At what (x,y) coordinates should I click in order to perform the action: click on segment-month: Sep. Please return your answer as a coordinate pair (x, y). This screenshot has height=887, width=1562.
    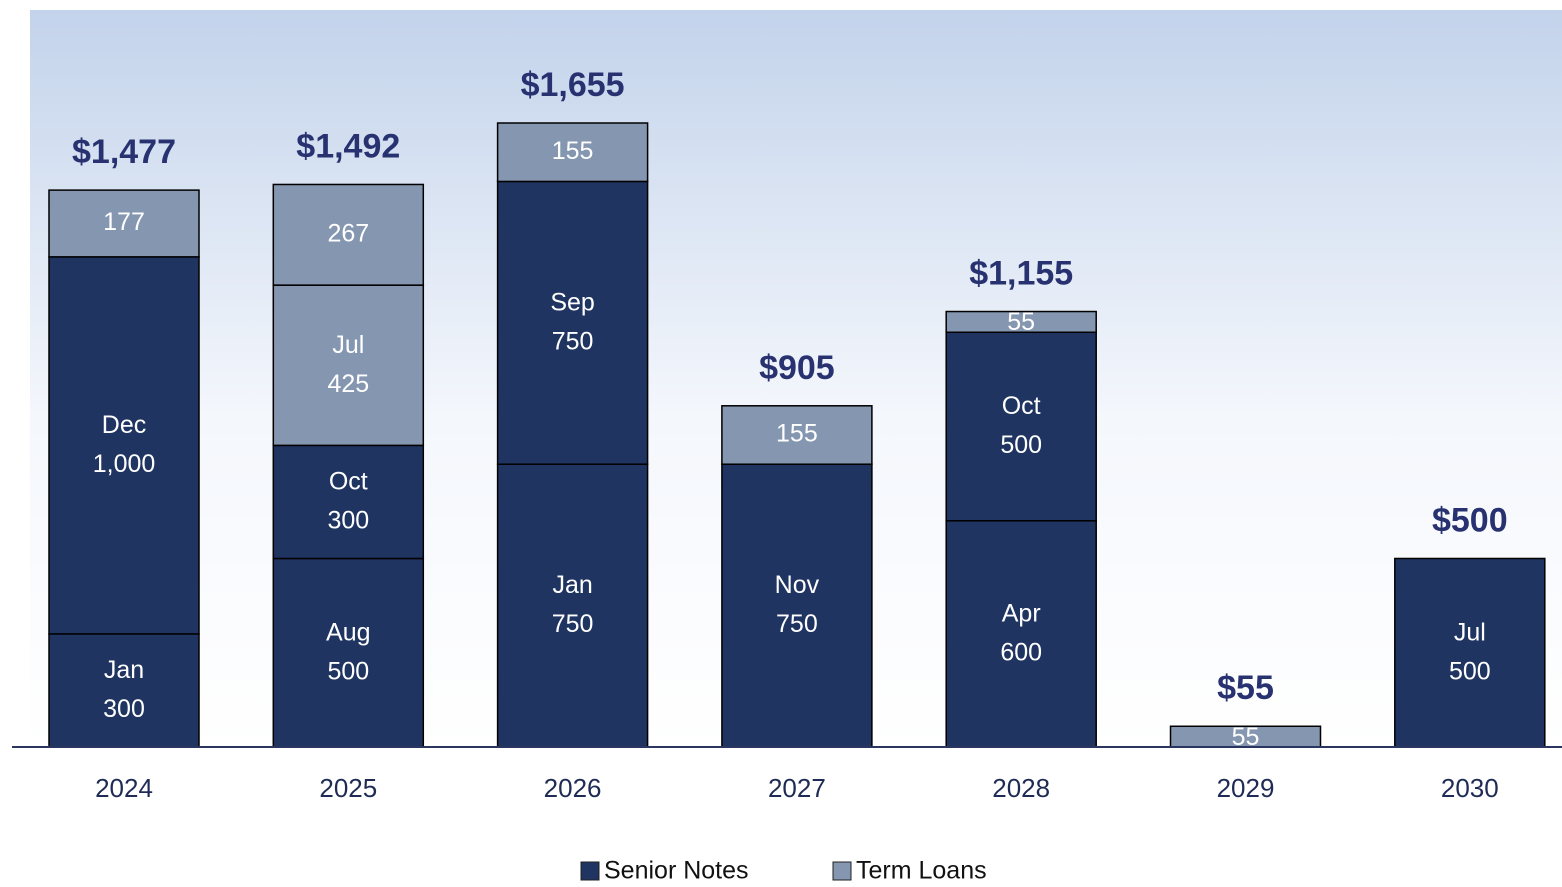
    Looking at the image, I should click on (572, 302).